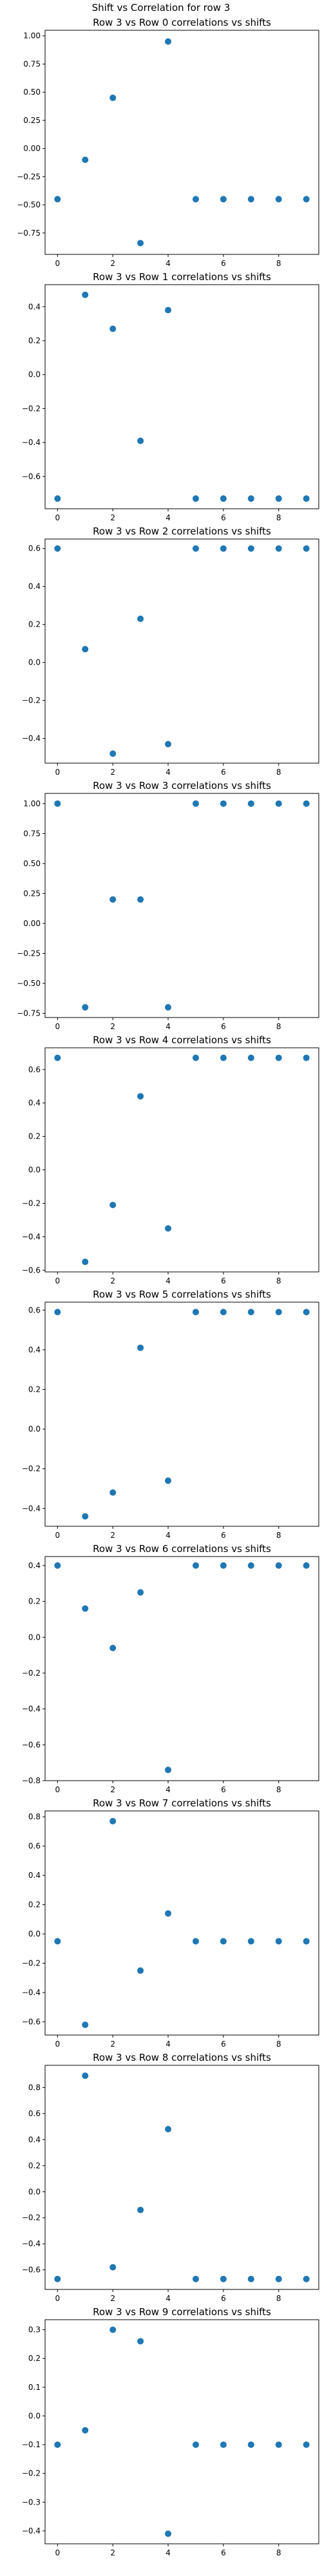 The image size is (322, 2576). Describe the element at coordinates (29, 983) in the screenshot. I see `y-tick-label: −0.50` at that location.